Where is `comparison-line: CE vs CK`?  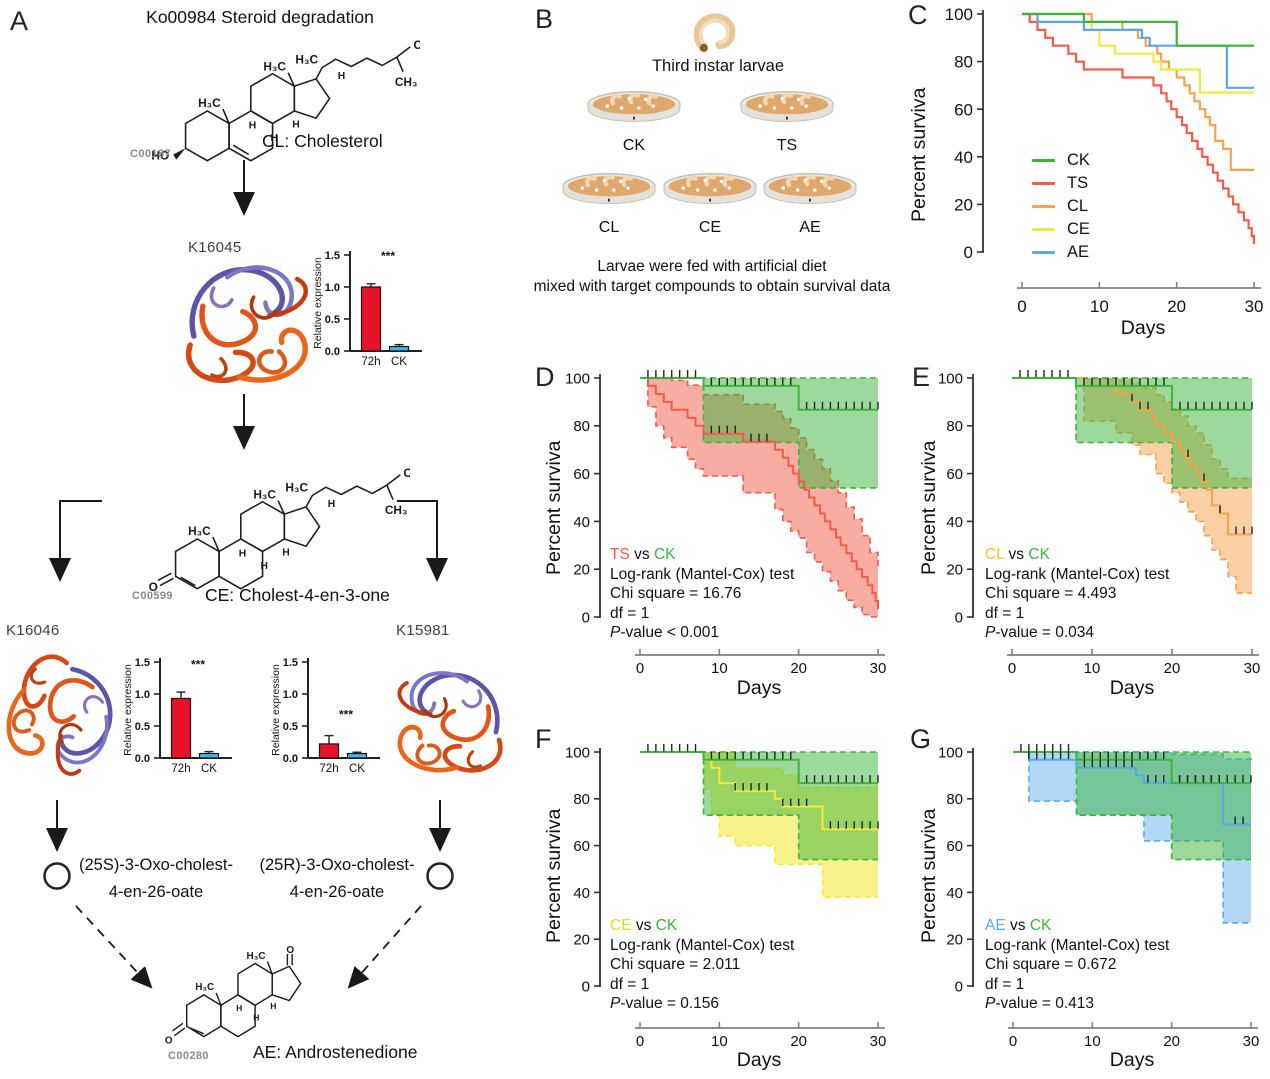 comparison-line: CE vs CK is located at coordinates (702, 926).